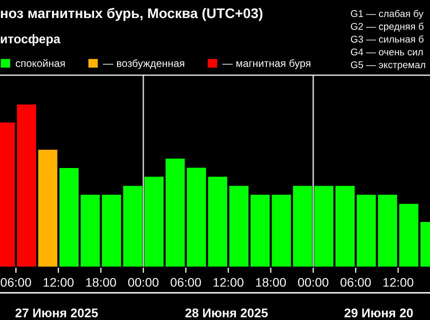 The image size is (430, 320). I want to click on chart-title: ноз магнитных бурь, Москва (UTC+03), so click(131, 14).